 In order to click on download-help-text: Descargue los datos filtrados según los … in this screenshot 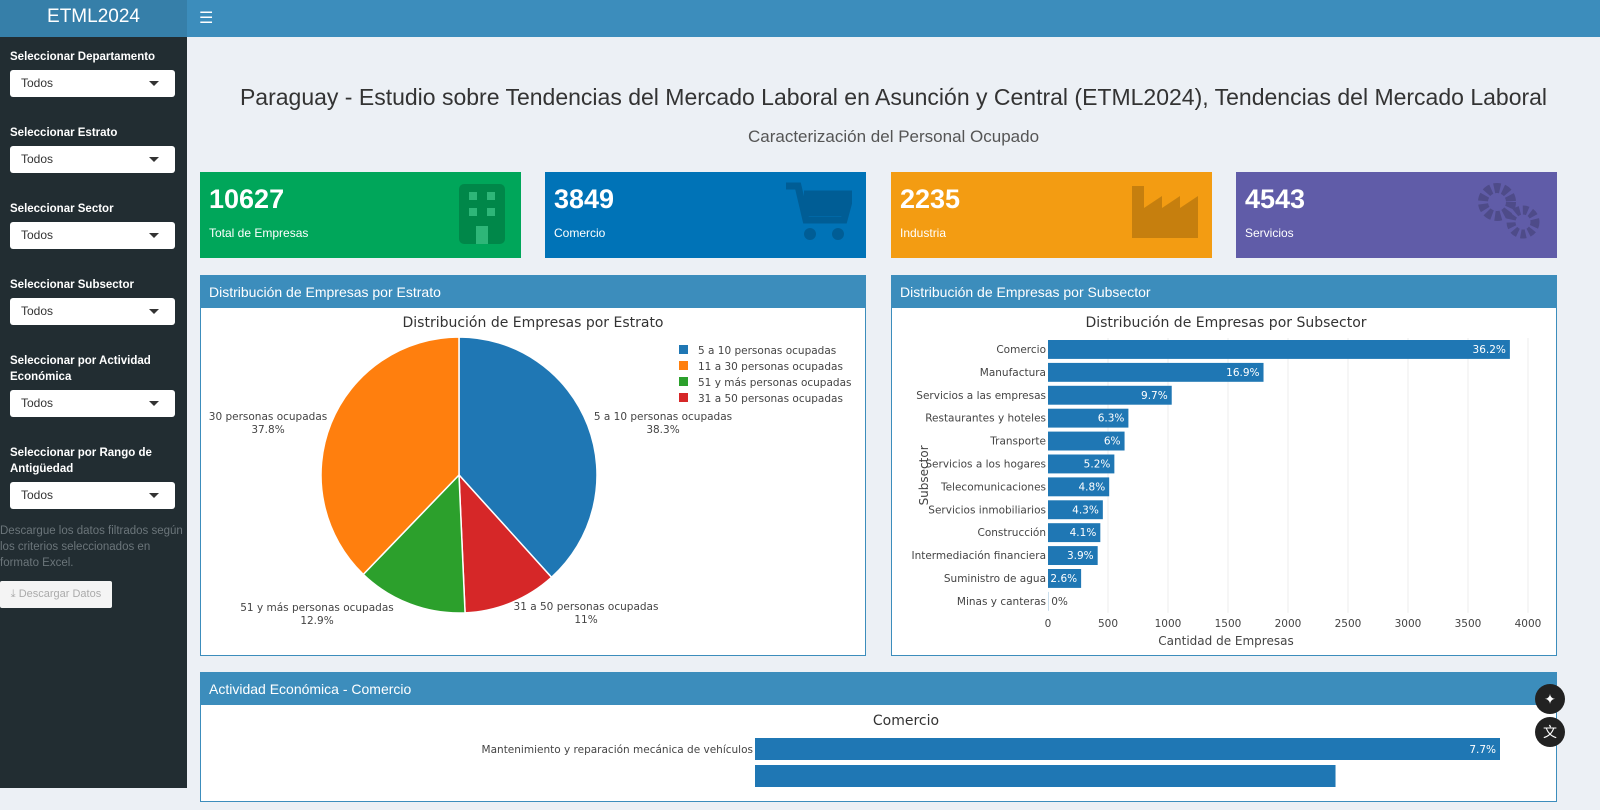, I will do `click(93, 547)`.